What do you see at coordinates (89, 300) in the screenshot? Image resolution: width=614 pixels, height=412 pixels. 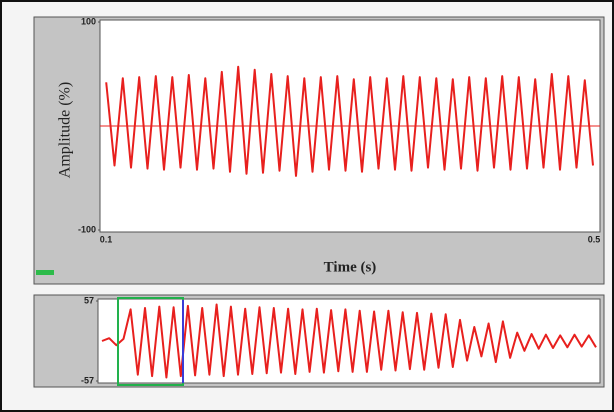 I see `y-tick-label: 57` at bounding box center [89, 300].